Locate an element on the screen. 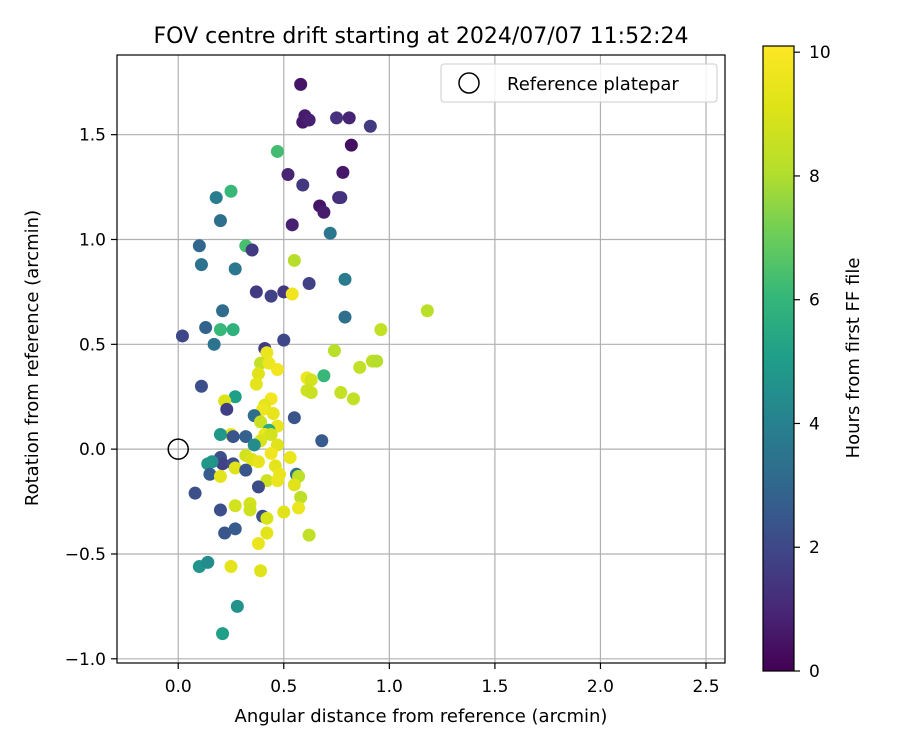  colorbar-tick-label: 2 is located at coordinates (814, 548).